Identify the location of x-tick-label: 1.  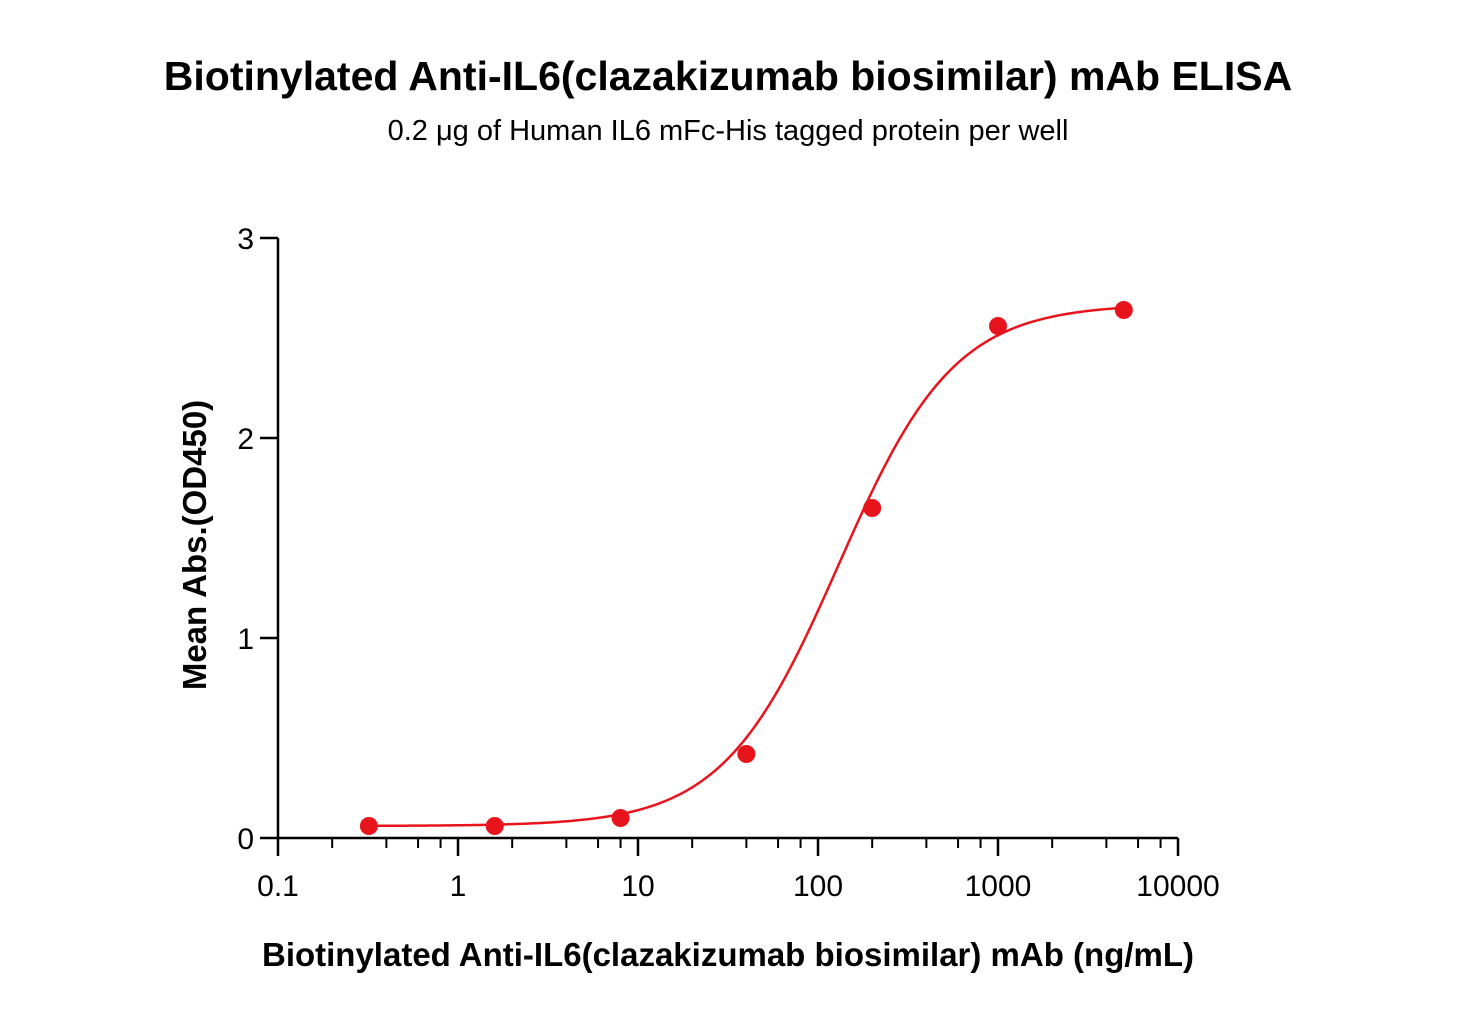
(458, 886).